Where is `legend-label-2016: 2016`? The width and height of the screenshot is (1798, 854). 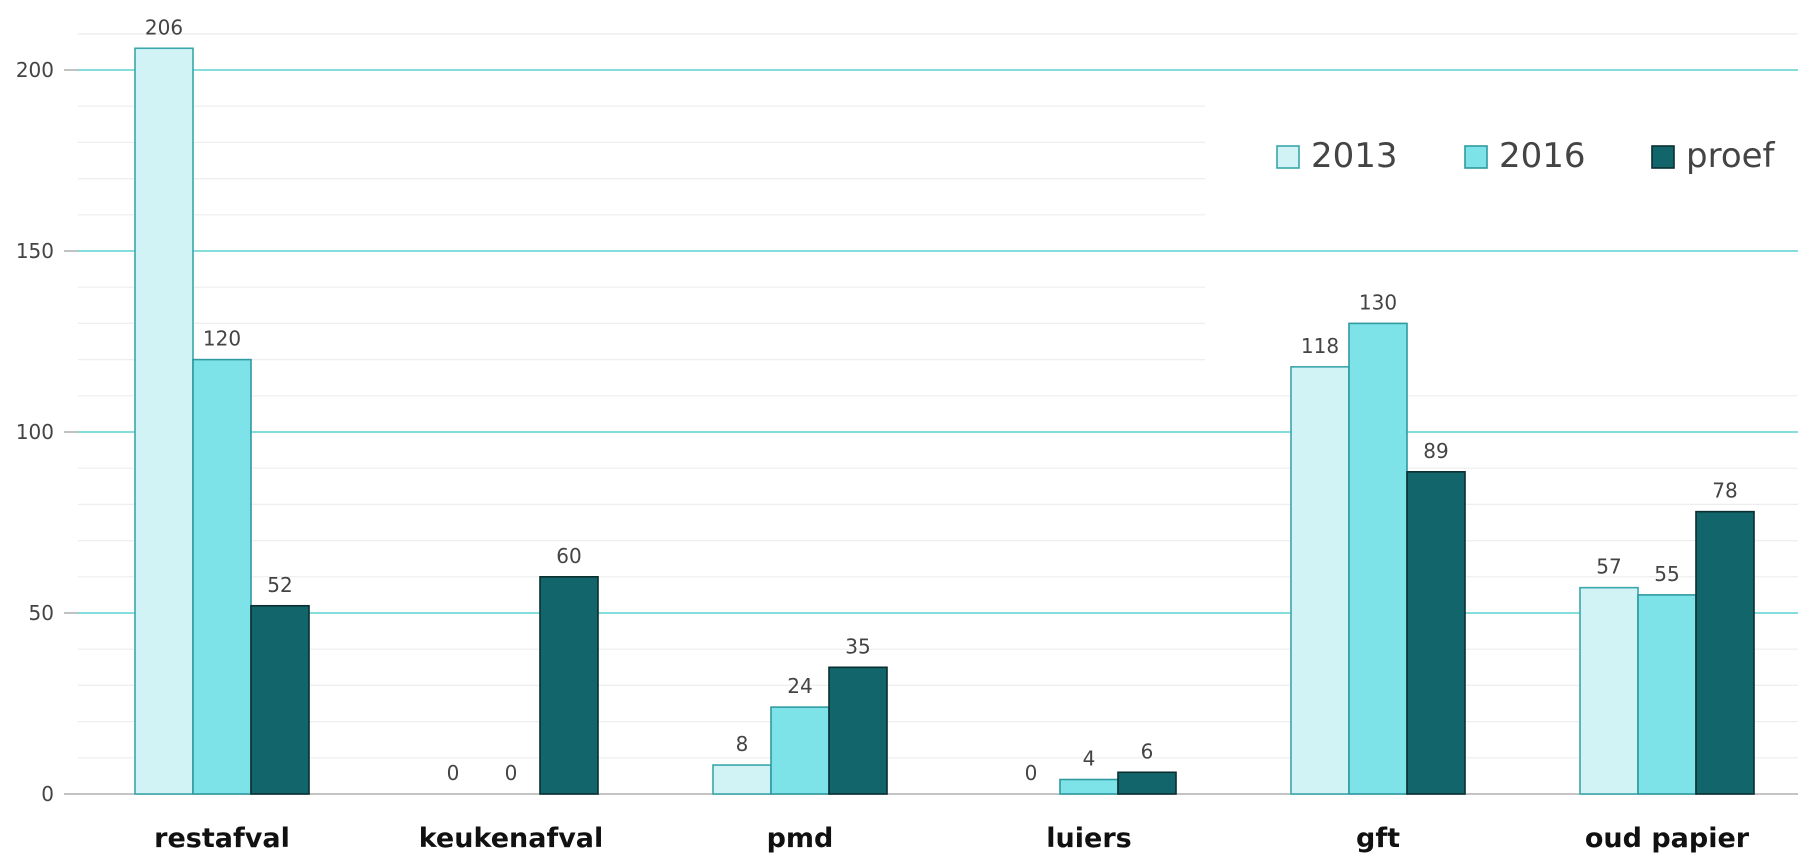 legend-label-2016: 2016 is located at coordinates (1542, 156).